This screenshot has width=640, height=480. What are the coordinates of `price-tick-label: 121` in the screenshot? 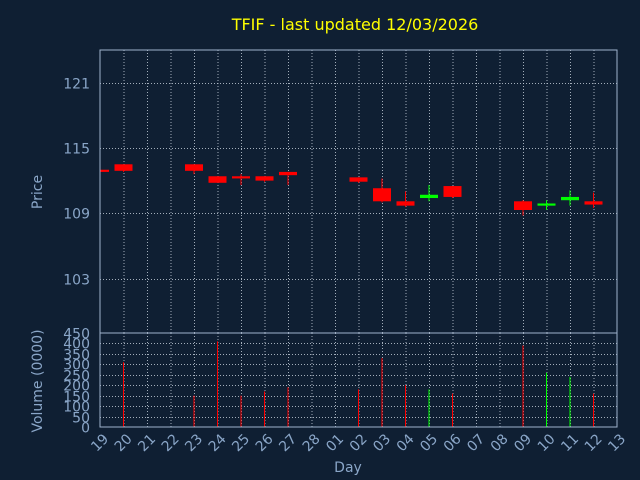 It's located at (76, 85).